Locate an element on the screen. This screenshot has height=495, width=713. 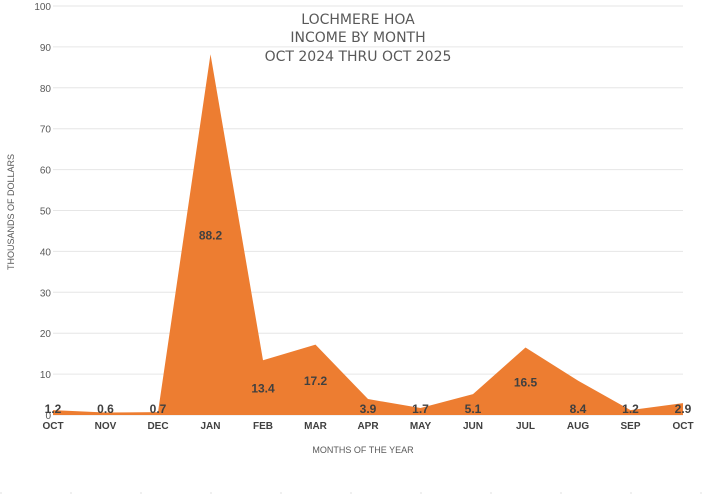
x-tick-label: NOV is located at coordinates (106, 426).